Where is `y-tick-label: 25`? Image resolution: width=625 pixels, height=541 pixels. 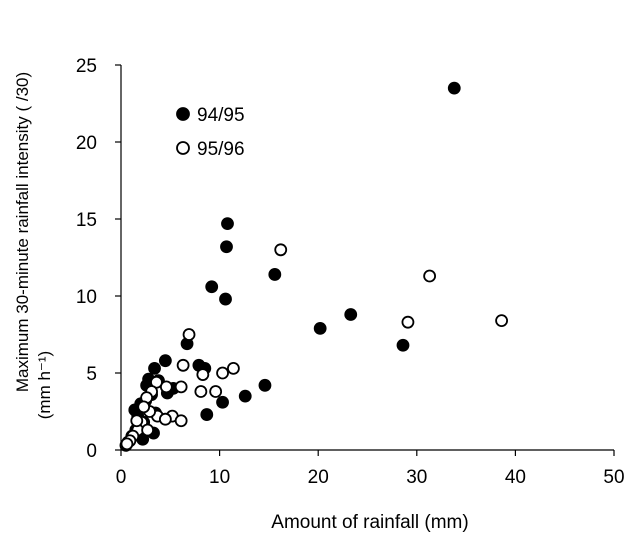 y-tick-label: 25 is located at coordinates (86, 66).